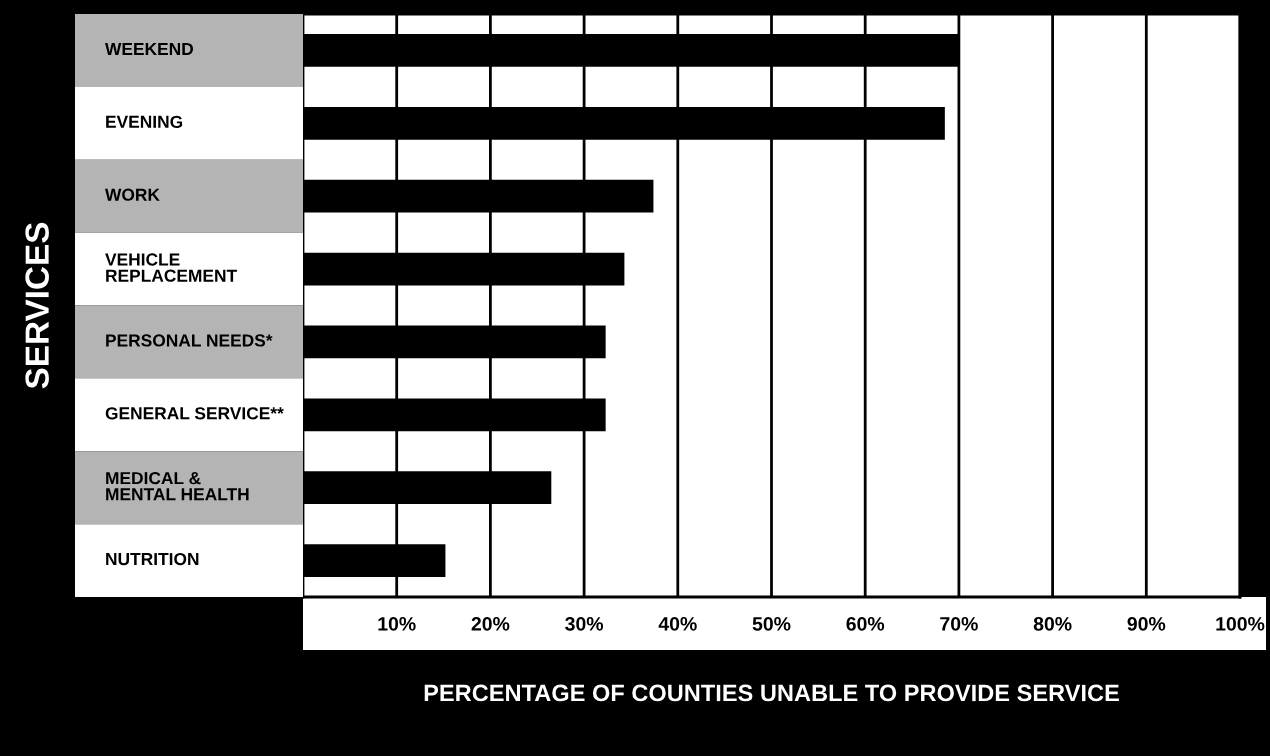 This screenshot has height=756, width=1270. I want to click on y-tick-label: PERSONAL NEEDS*, so click(189, 340).